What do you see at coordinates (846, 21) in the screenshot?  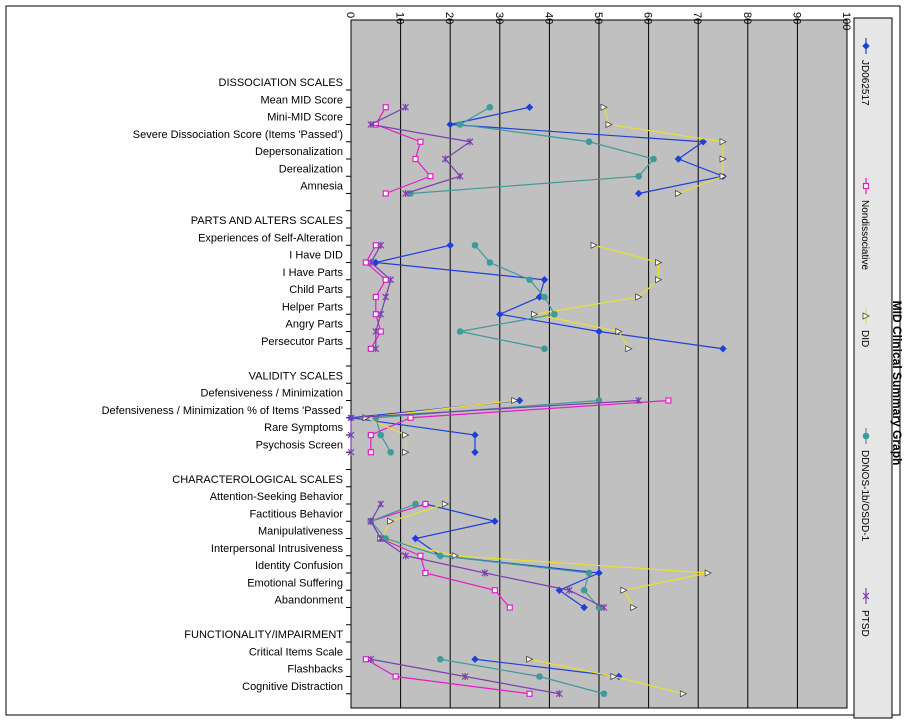 I see `tick-label: 100` at bounding box center [846, 21].